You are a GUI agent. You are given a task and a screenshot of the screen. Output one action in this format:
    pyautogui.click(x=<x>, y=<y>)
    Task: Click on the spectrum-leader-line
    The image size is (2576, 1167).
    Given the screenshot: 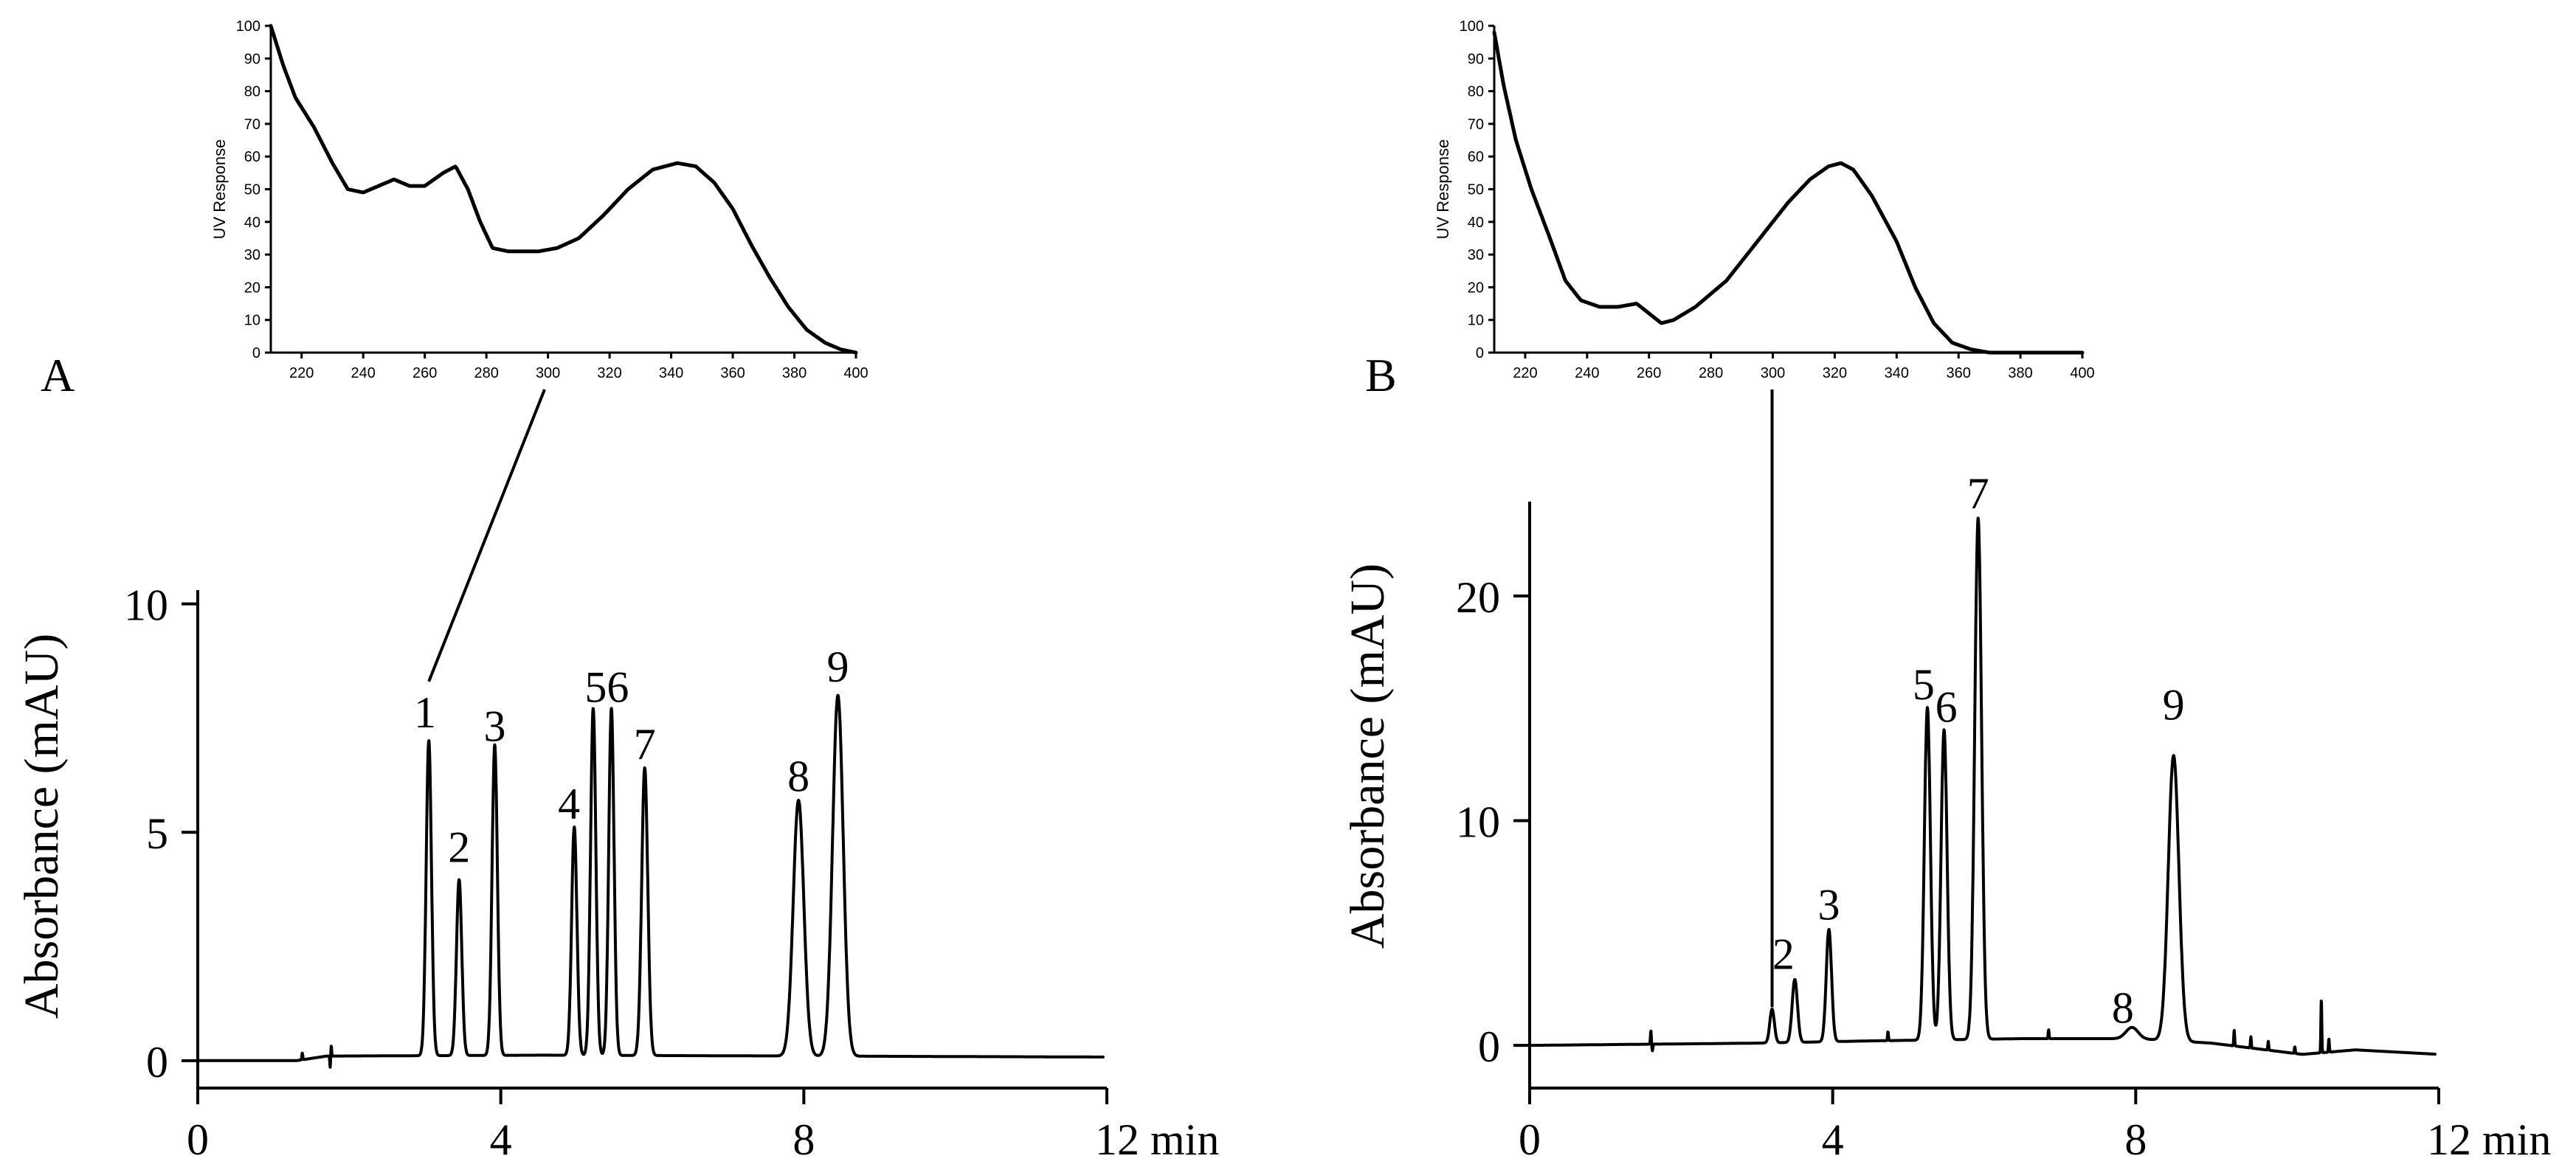 What is the action you would take?
    pyautogui.click(x=486, y=535)
    